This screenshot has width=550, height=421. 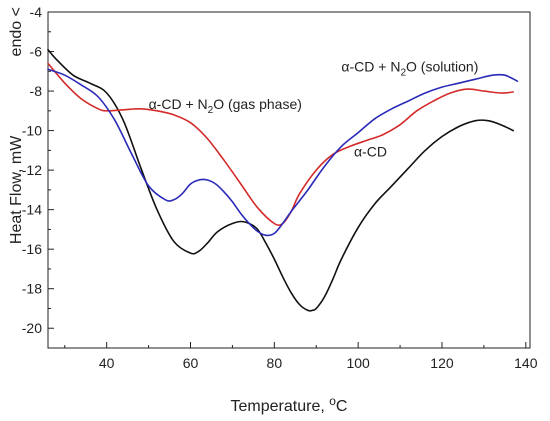 What do you see at coordinates (36, 12) in the screenshot?
I see `y-tick-label: -4` at bounding box center [36, 12].